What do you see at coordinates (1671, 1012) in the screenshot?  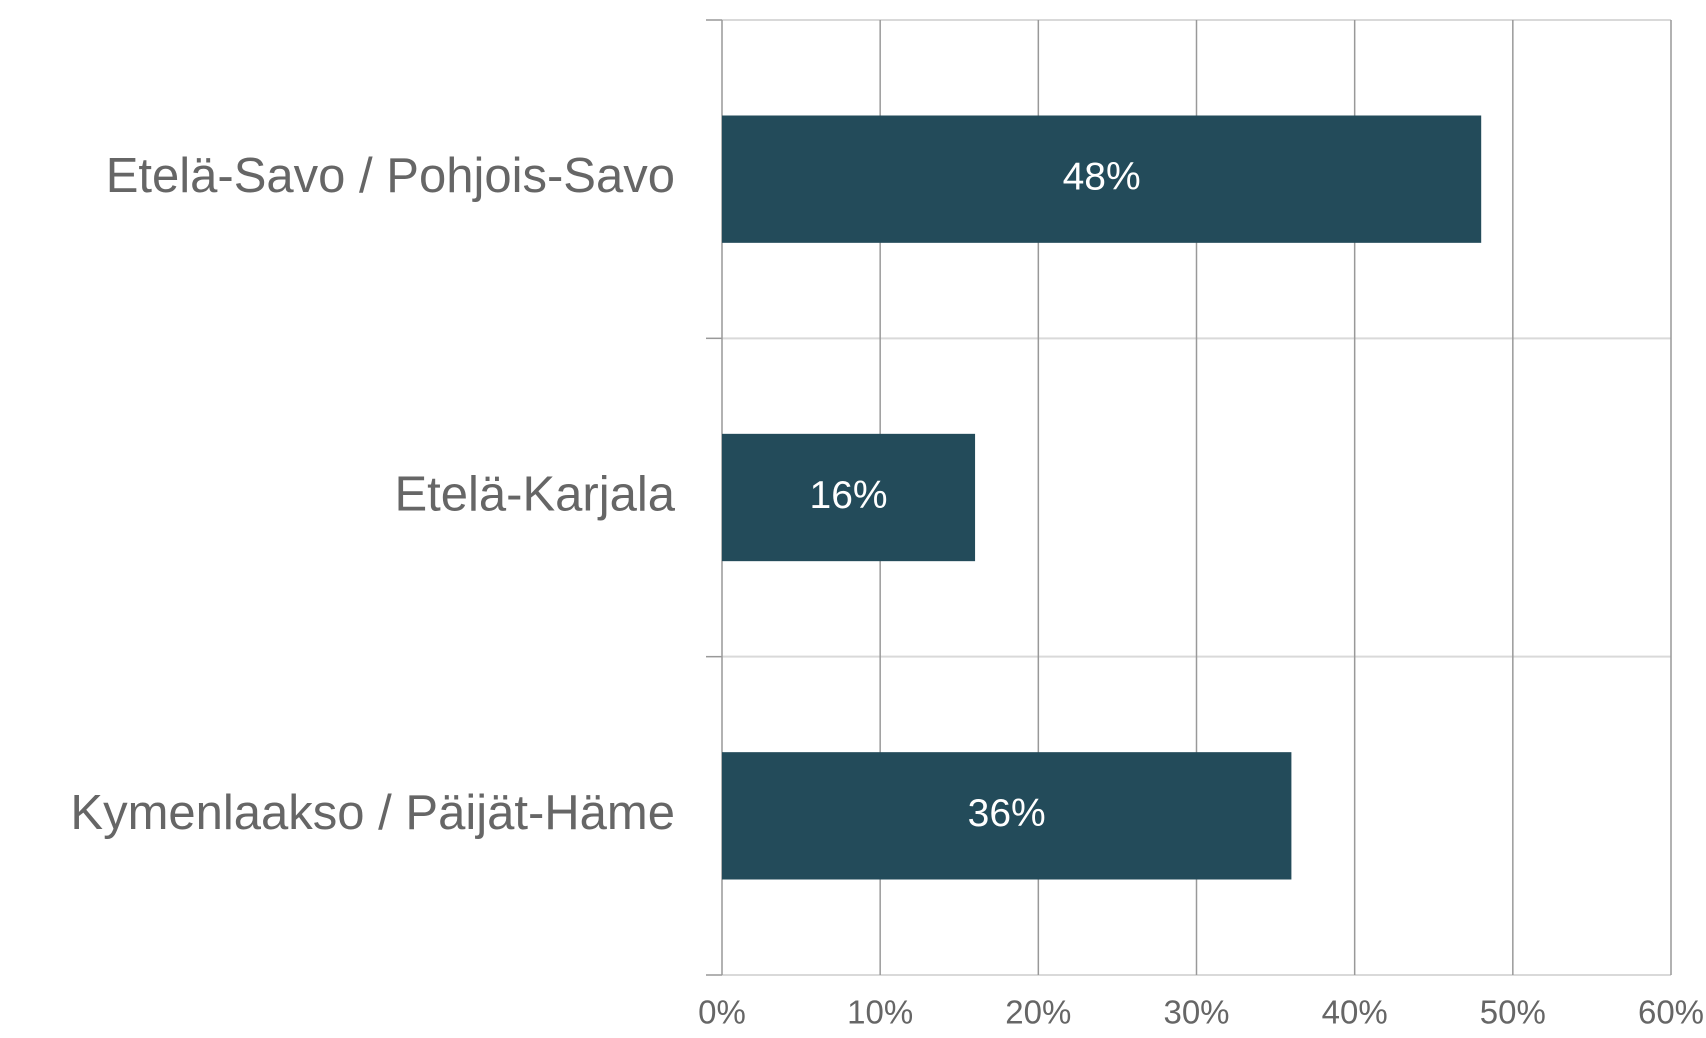 I see `x-tick-label: 60%` at bounding box center [1671, 1012].